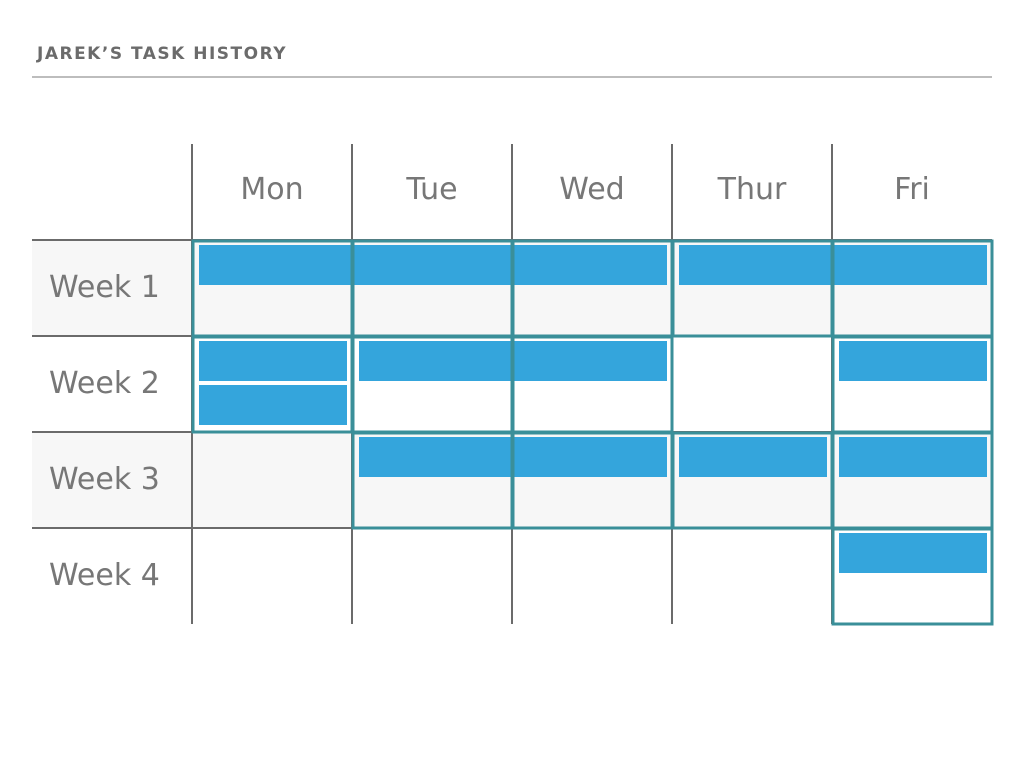  What do you see at coordinates (912, 576) in the screenshot?
I see `active-day-block` at bounding box center [912, 576].